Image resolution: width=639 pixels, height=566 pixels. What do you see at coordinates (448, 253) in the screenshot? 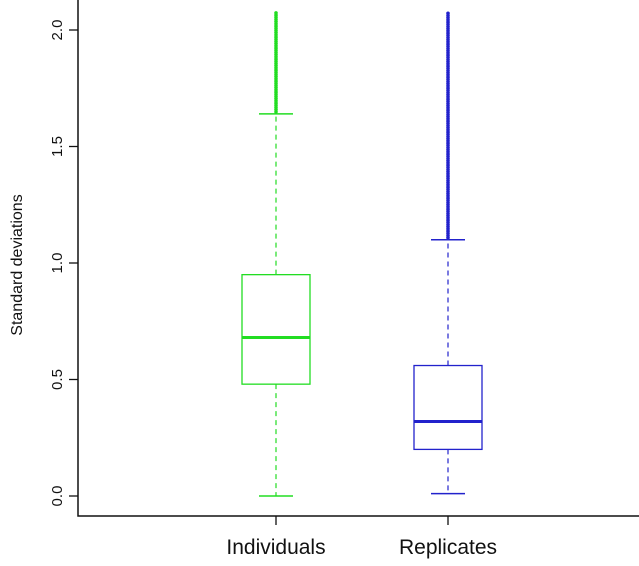
I see `box-replicates` at bounding box center [448, 253].